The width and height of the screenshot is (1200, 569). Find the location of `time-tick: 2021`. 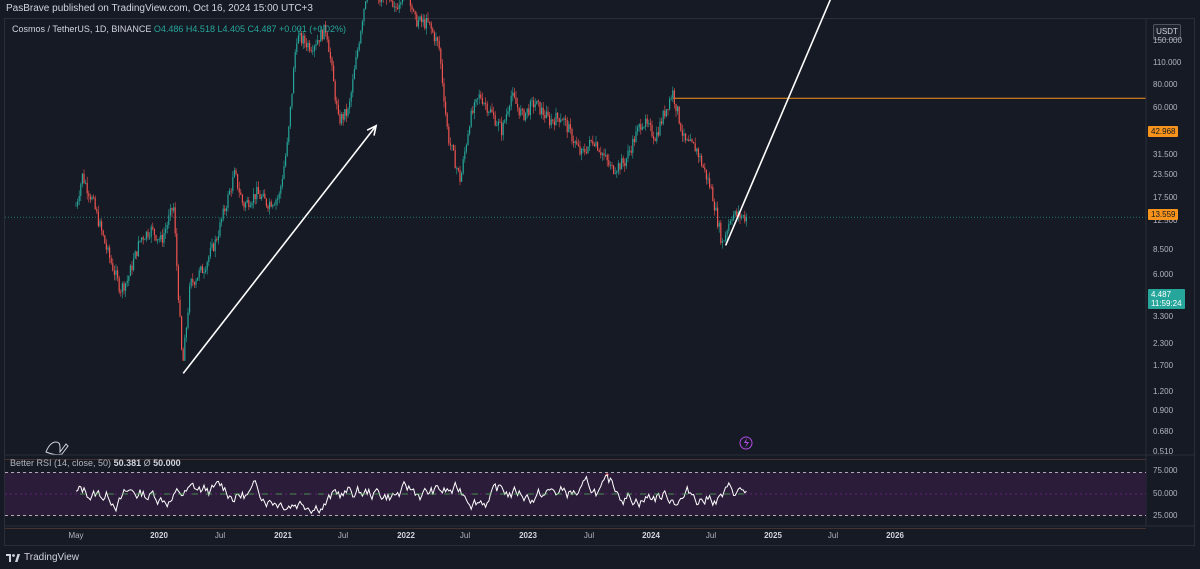

time-tick: 2021 is located at coordinates (283, 535).